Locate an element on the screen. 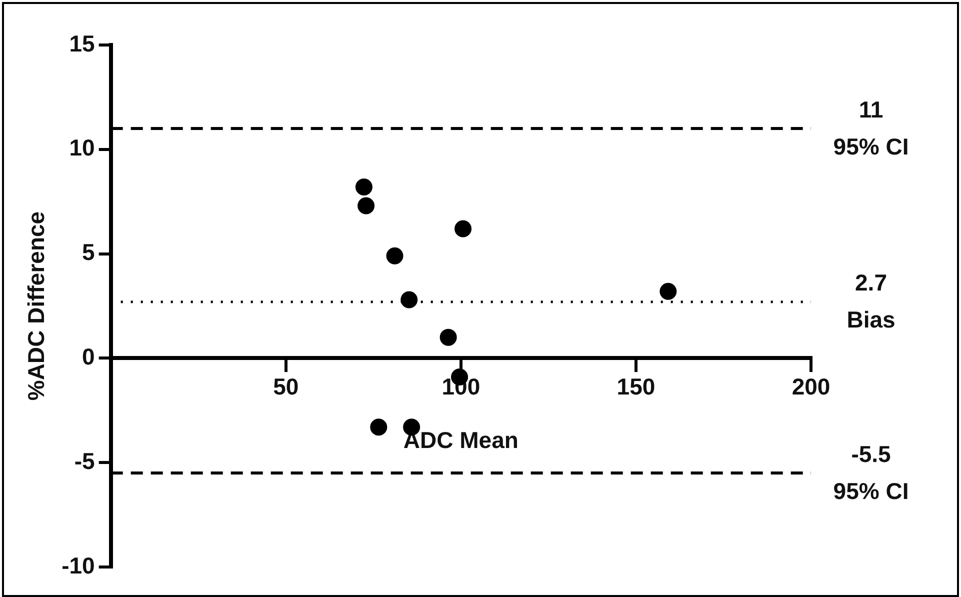 The height and width of the screenshot is (597, 961). y-axis-title: %ADC Difference is located at coordinates (36, 306).